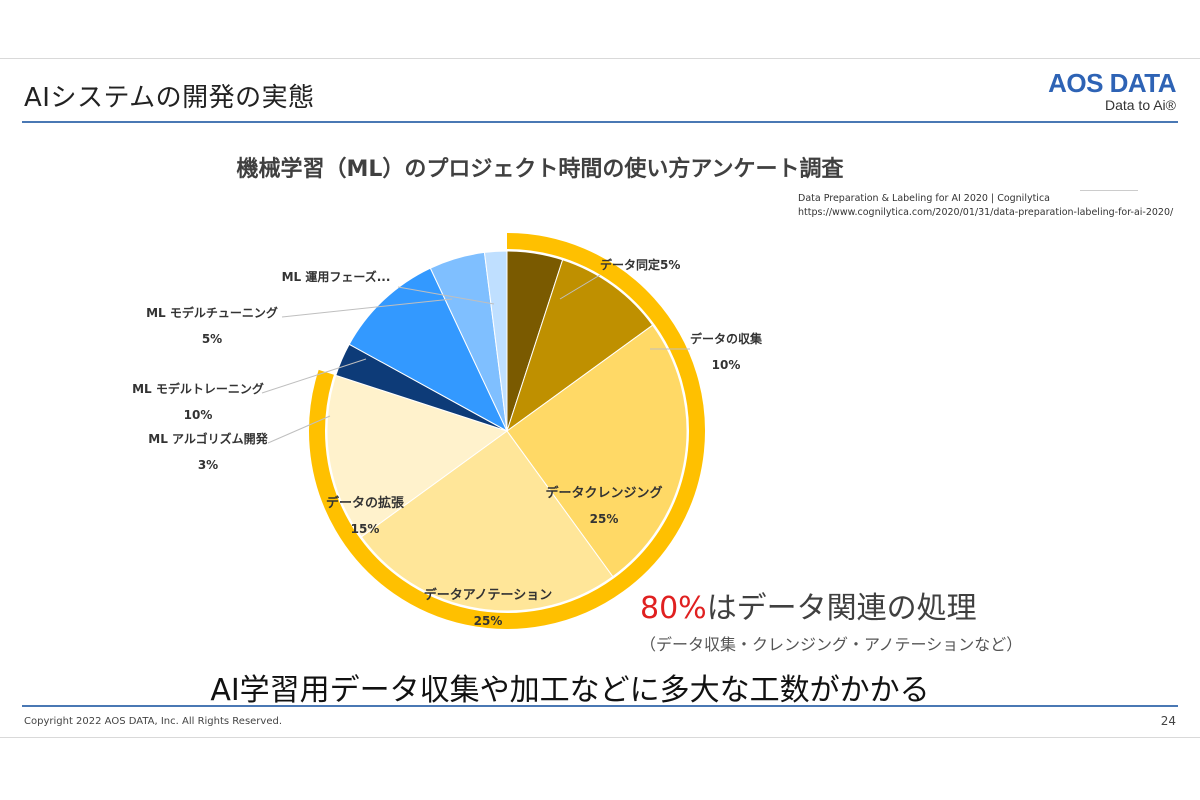 This screenshot has height=800, width=1200. I want to click on slice-label: データ同定5%, so click(640, 264).